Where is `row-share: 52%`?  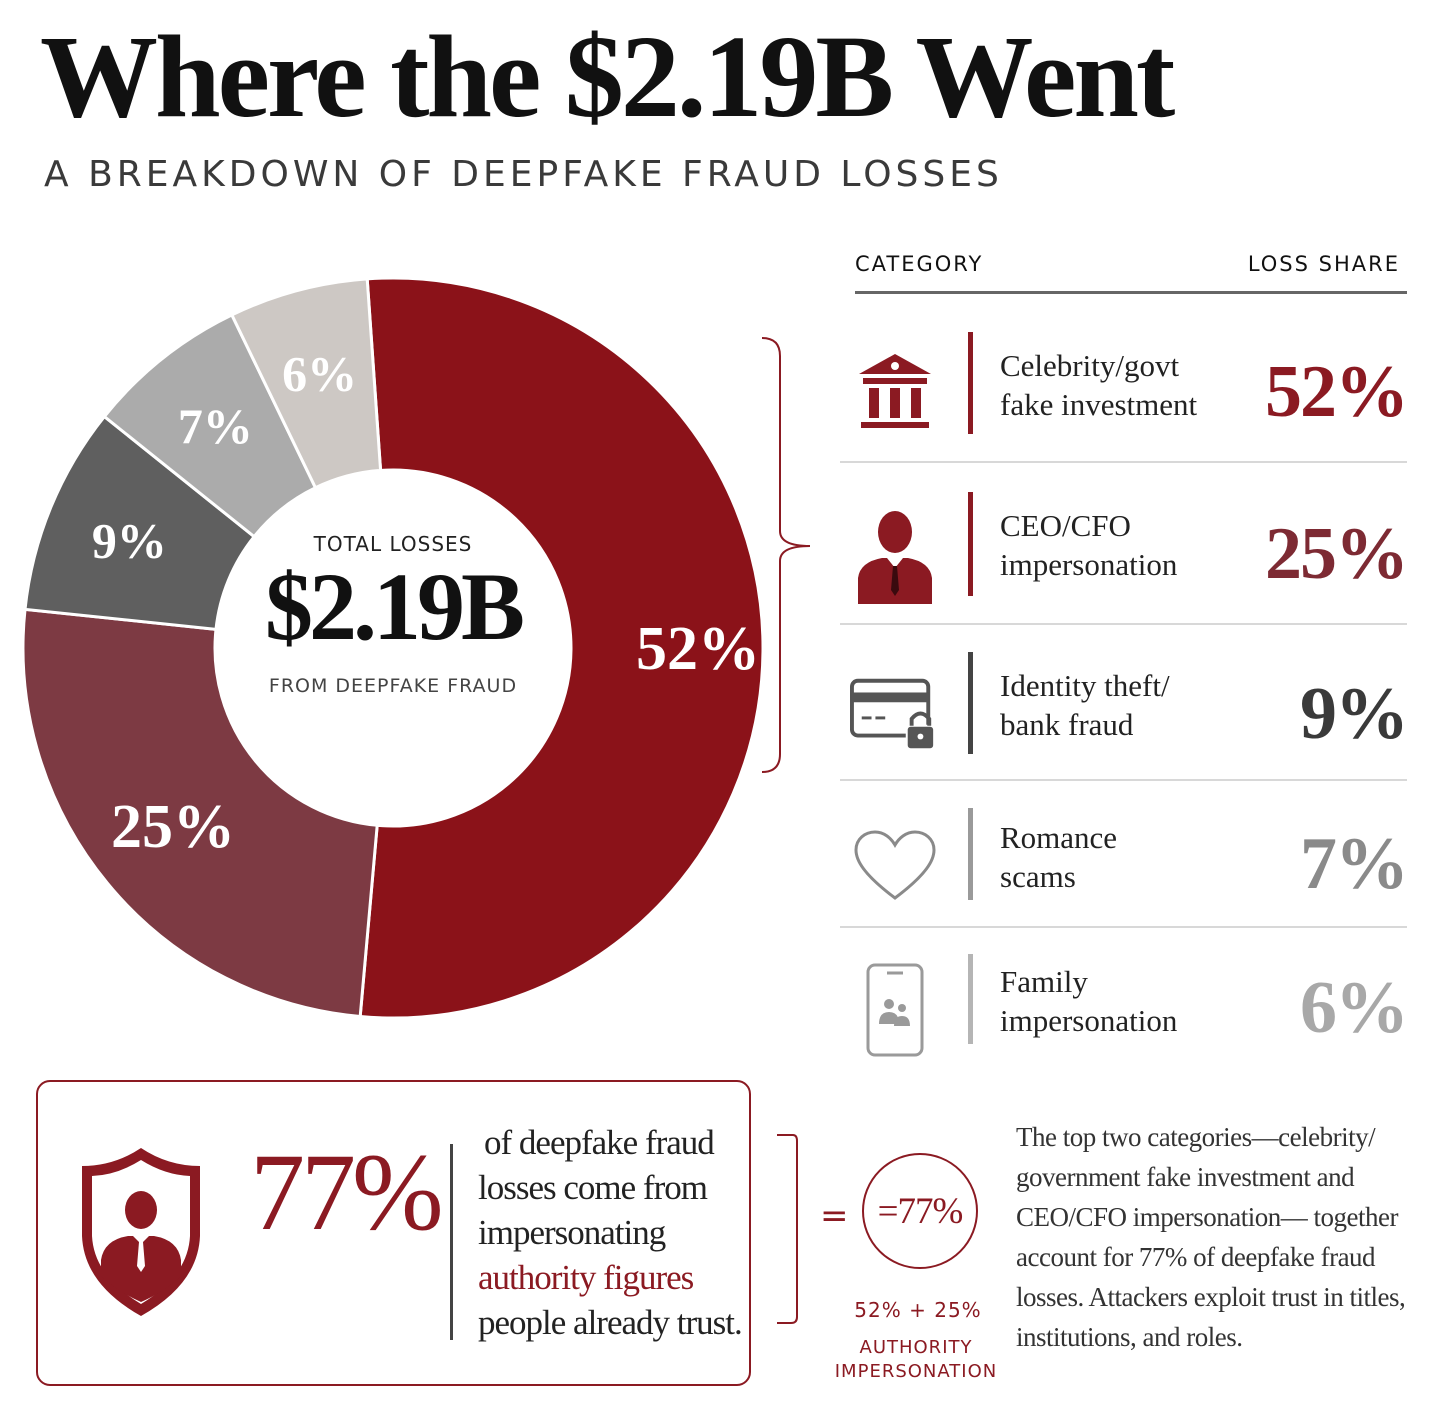
row-share: 52% is located at coordinates (1337, 392).